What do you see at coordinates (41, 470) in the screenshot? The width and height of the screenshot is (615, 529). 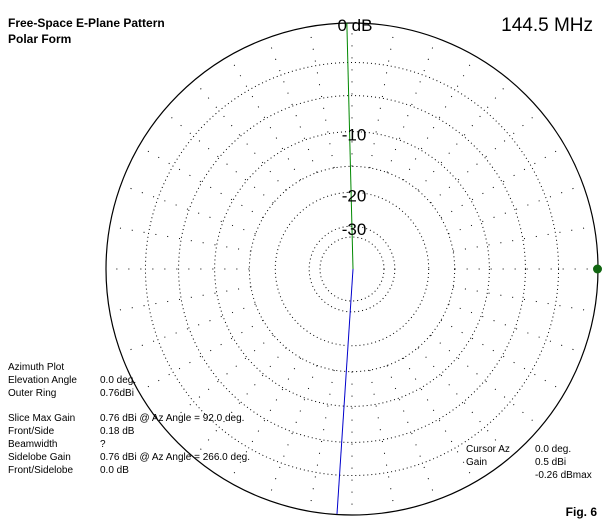 I see `info-label: Front/Sidelobe` at bounding box center [41, 470].